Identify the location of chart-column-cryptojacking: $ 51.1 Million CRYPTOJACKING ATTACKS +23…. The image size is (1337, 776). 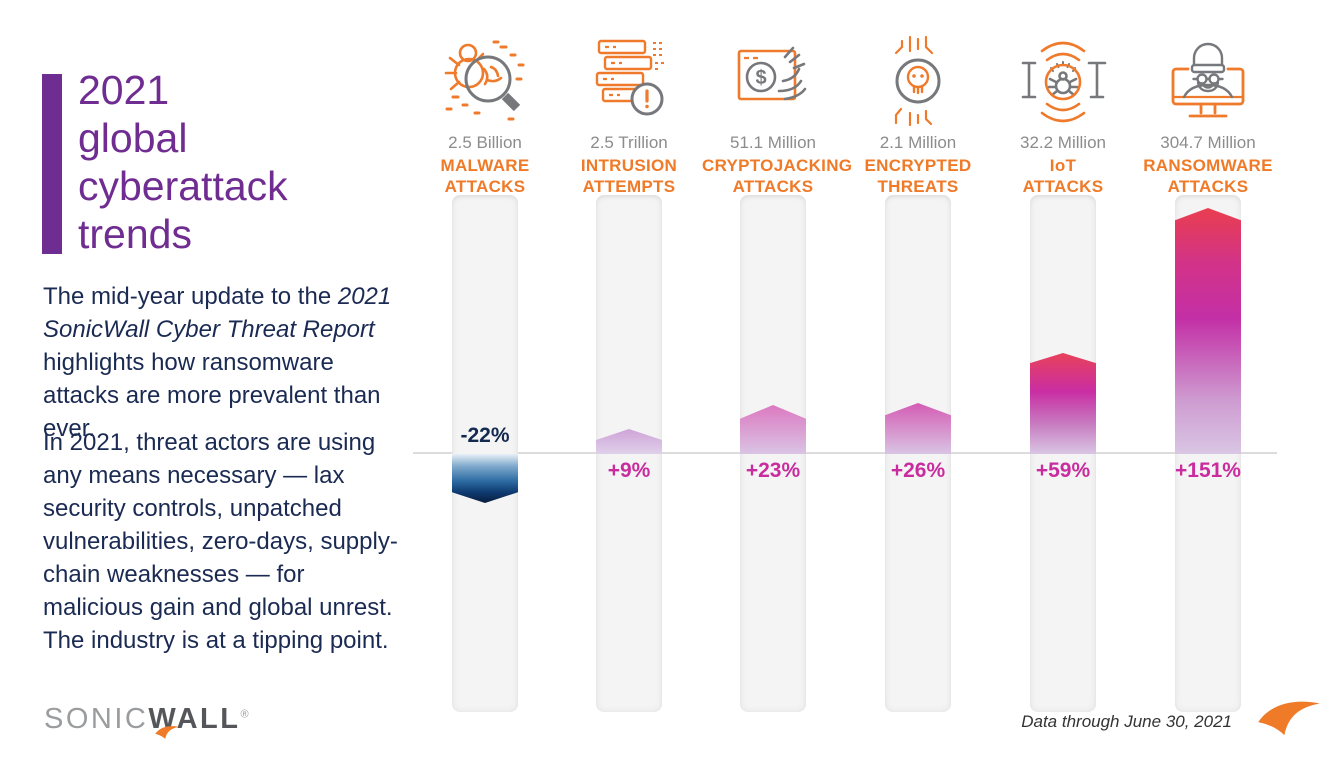
(777, 371).